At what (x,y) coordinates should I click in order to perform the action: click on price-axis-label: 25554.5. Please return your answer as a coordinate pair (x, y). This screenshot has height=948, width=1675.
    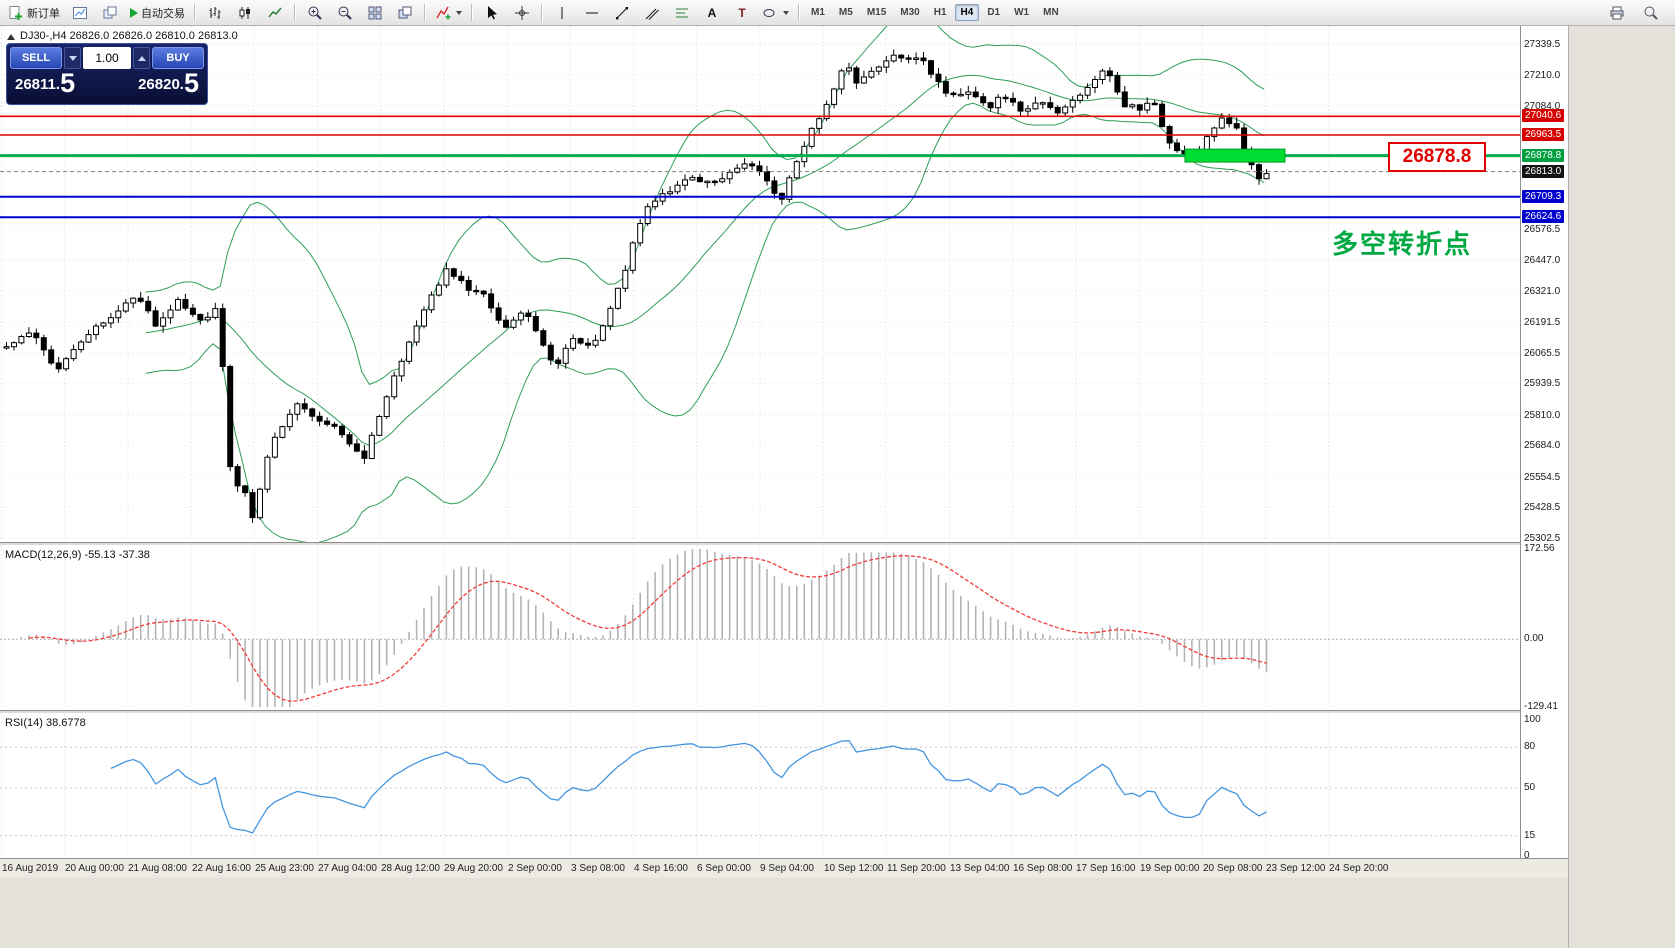
    Looking at the image, I should click on (1542, 477).